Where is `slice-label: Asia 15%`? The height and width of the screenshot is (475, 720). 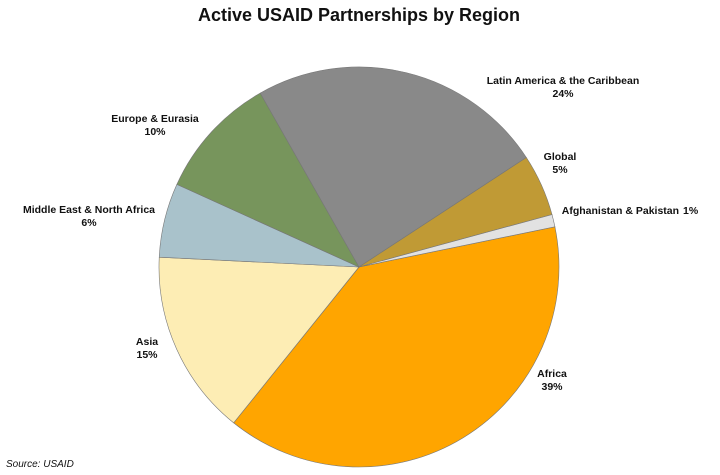 slice-label: Asia 15% is located at coordinates (147, 348).